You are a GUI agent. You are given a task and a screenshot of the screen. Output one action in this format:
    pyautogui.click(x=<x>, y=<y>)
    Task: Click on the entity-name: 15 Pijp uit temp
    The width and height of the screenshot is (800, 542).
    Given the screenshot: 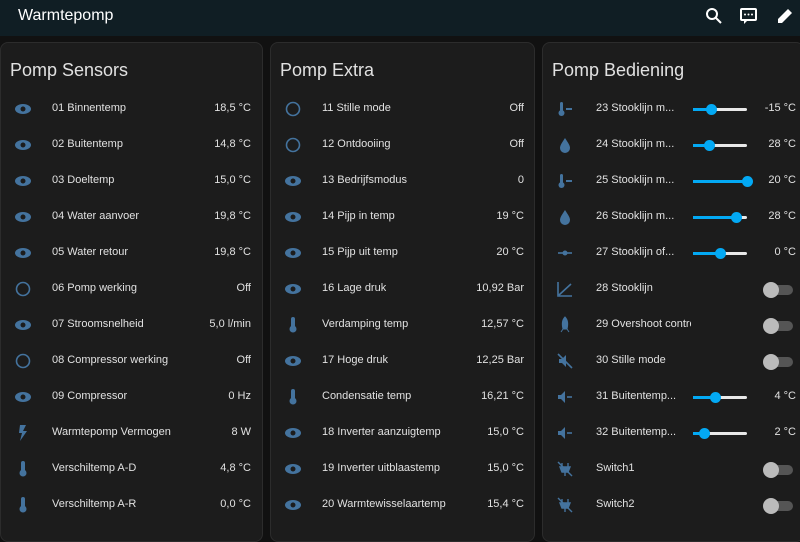 What is the action you would take?
    pyautogui.click(x=360, y=252)
    